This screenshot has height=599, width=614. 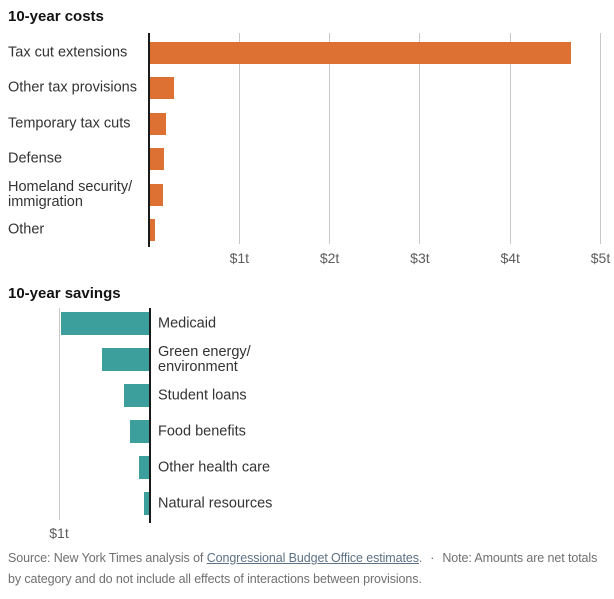 I want to click on category-label: Other tax provisions, so click(x=72, y=87).